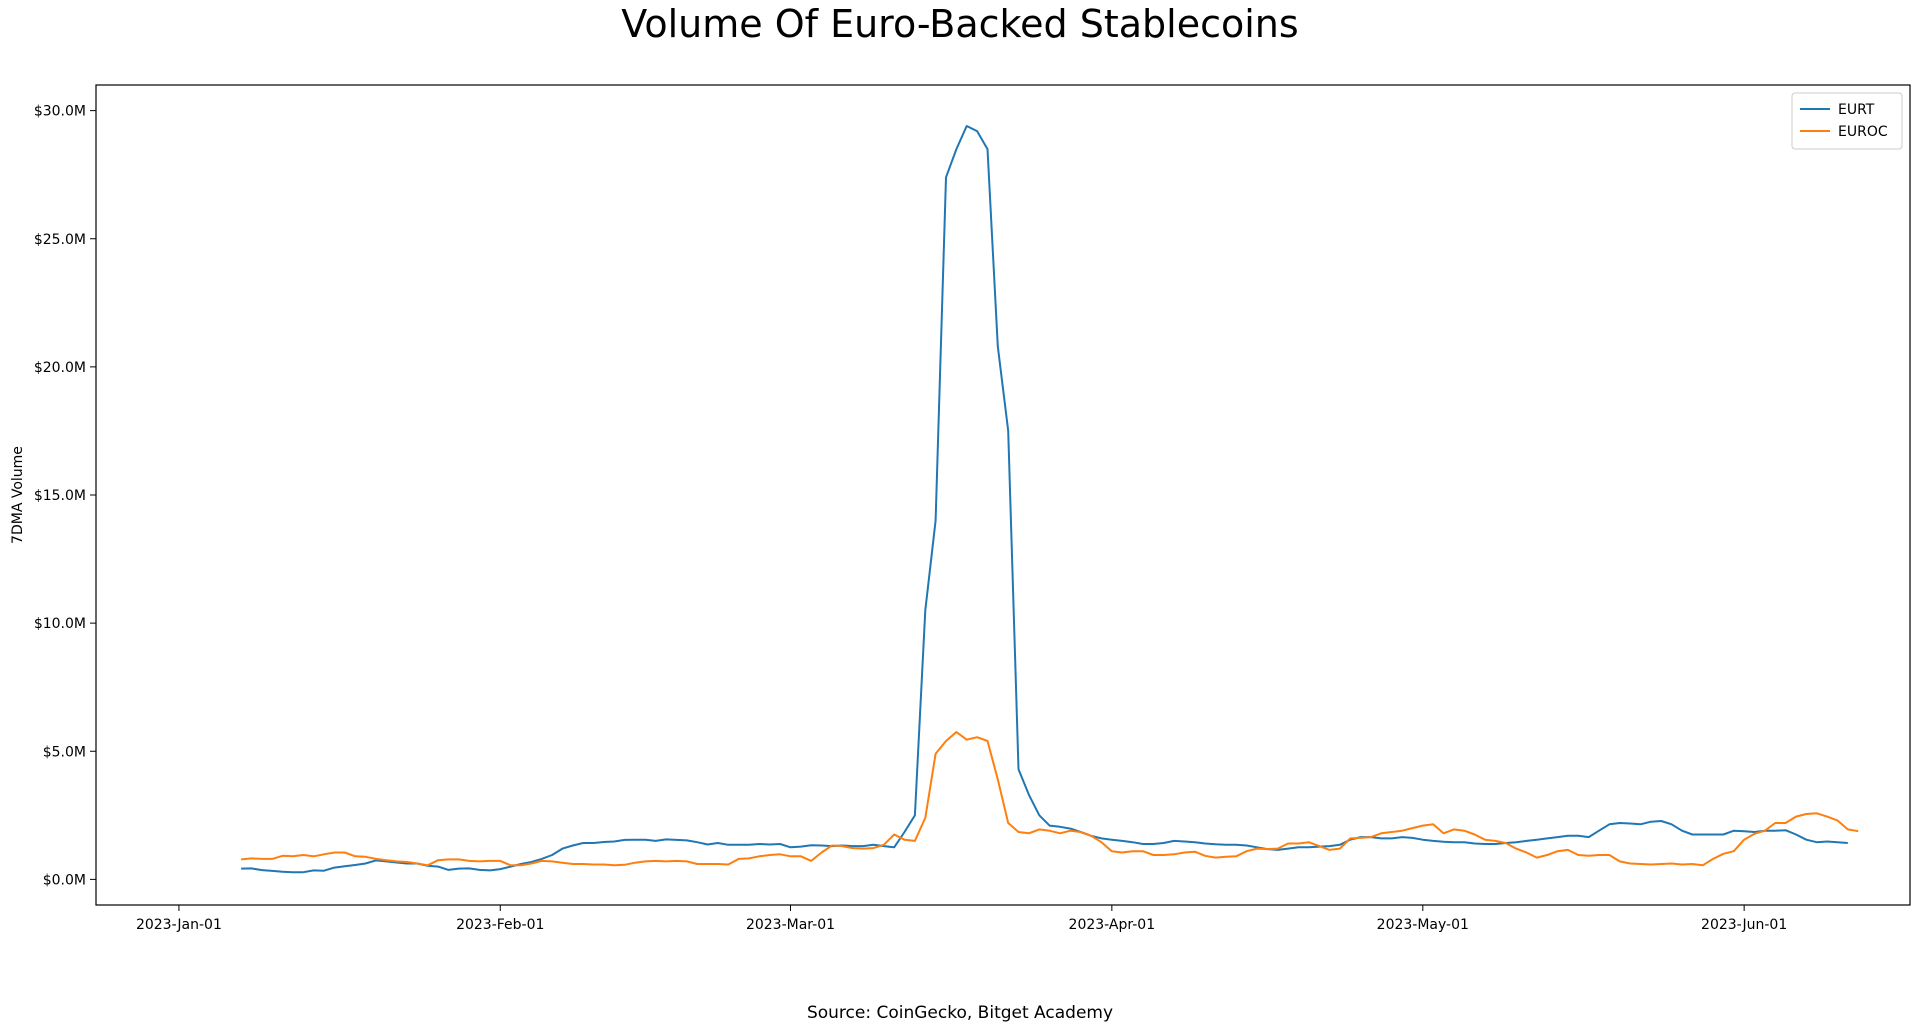 The height and width of the screenshot is (1035, 1920). Describe the element at coordinates (64, 752) in the screenshot. I see `y-tick-label: $5.0M` at that location.